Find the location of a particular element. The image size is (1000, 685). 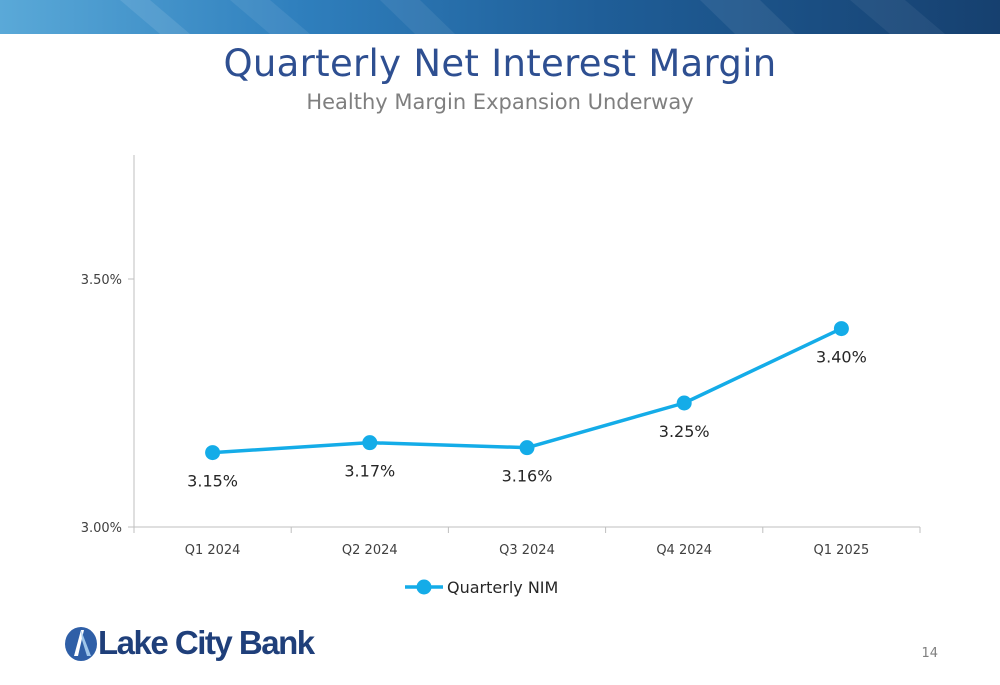

x-tick-label: Q1 2025 is located at coordinates (842, 550).